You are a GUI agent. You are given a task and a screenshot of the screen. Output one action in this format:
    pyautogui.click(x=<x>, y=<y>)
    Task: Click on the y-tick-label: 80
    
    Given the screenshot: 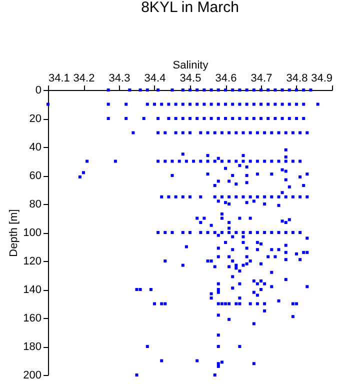 What is the action you would take?
    pyautogui.click(x=35, y=204)
    